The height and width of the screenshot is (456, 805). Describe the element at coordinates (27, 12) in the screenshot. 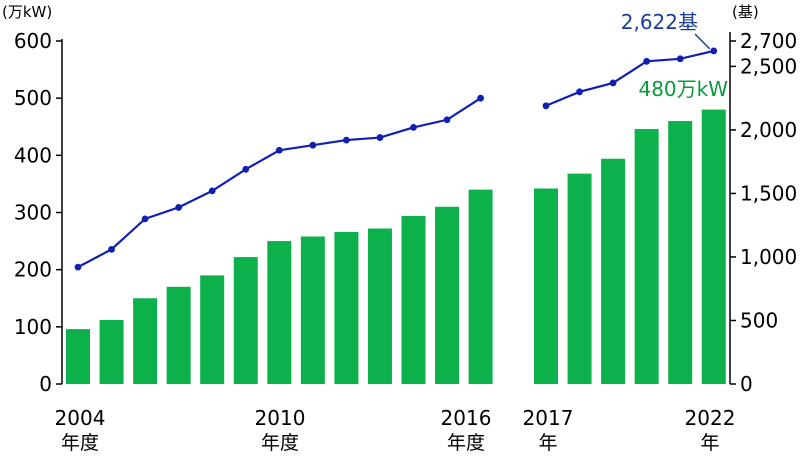

I see `left-axis-unit: (万kW)` at that location.